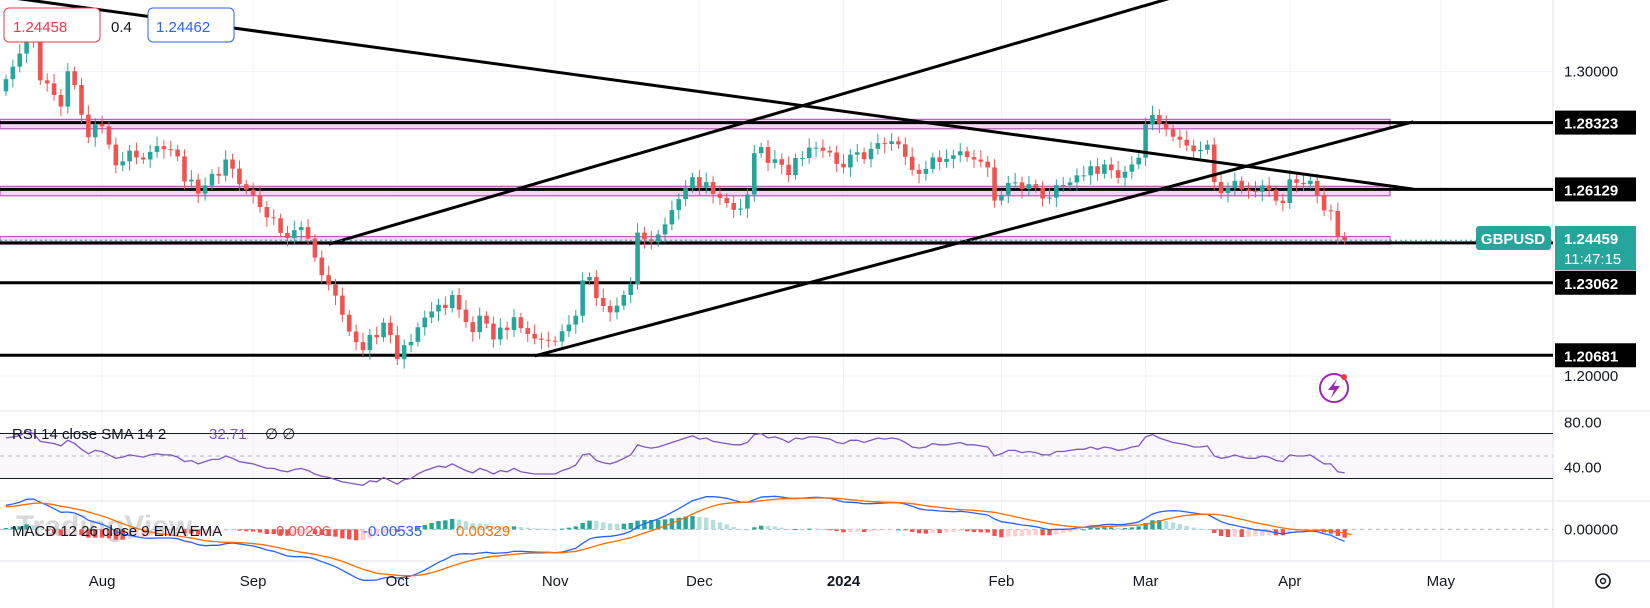  Describe the element at coordinates (52, 25) in the screenshot. I see `bid-box` at that location.